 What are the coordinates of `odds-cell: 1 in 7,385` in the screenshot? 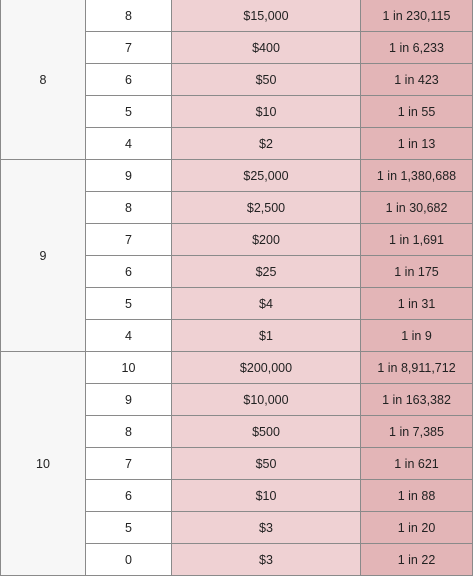 It's located at (416, 431).